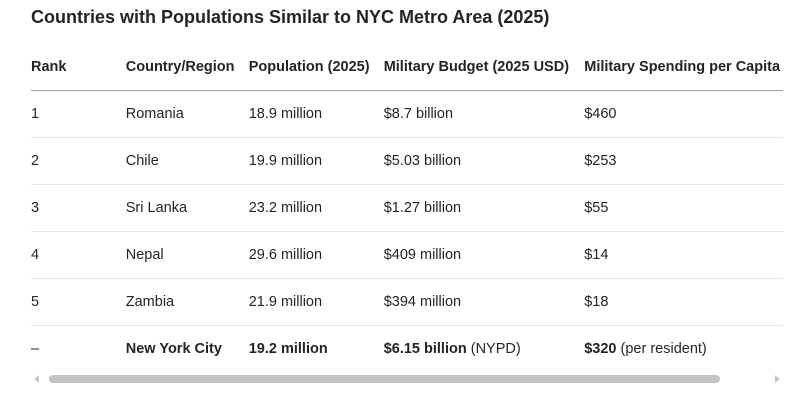 Image resolution: width=811 pixels, height=402 pixels. I want to click on header-military-budget: Military Budget (2025 USD), so click(484, 67).